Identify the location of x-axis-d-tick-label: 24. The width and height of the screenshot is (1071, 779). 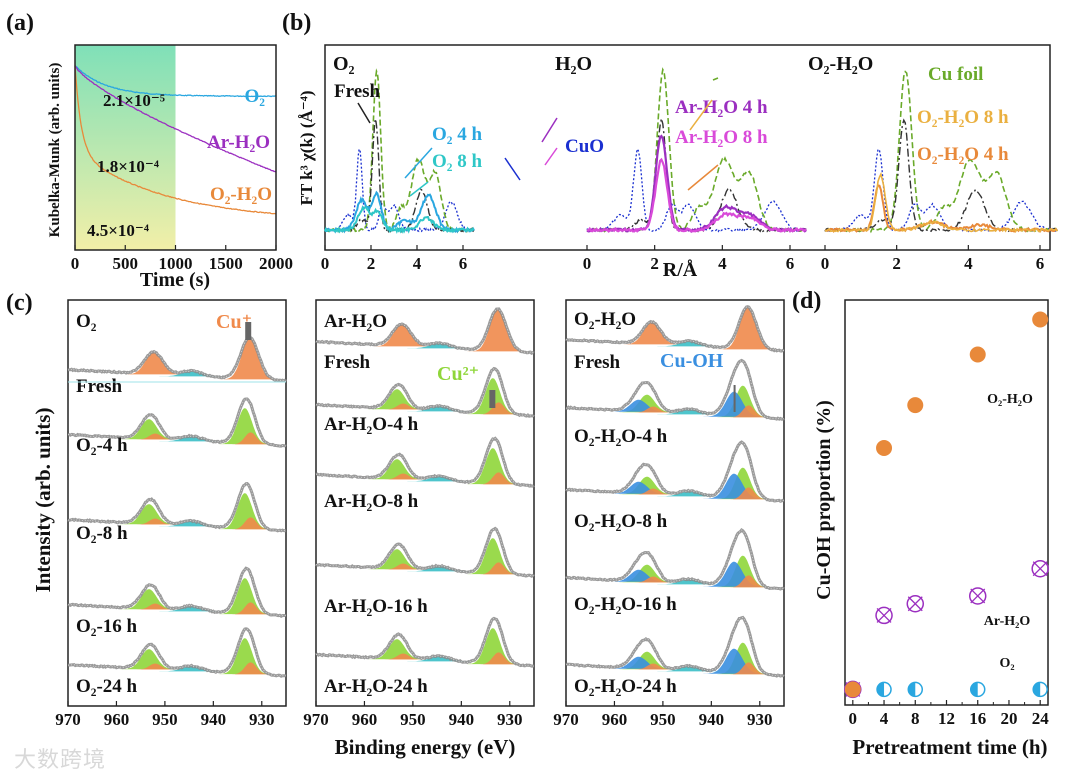
(1041, 718).